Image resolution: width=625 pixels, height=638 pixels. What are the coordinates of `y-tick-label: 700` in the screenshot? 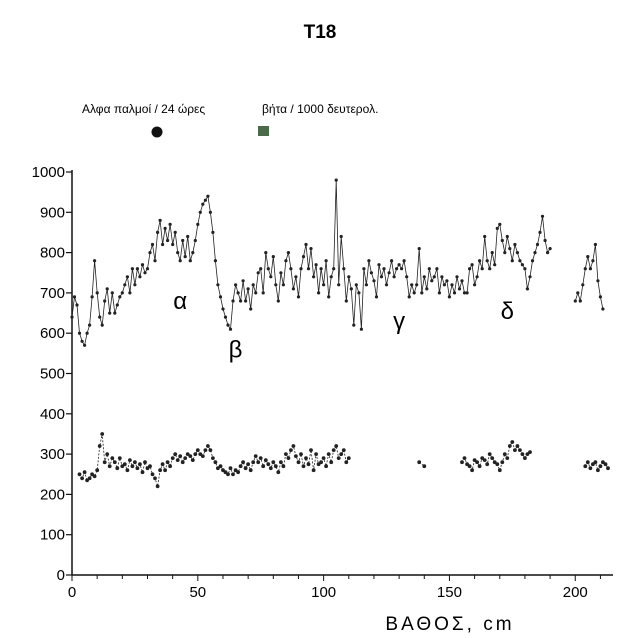 It's located at (52, 293).